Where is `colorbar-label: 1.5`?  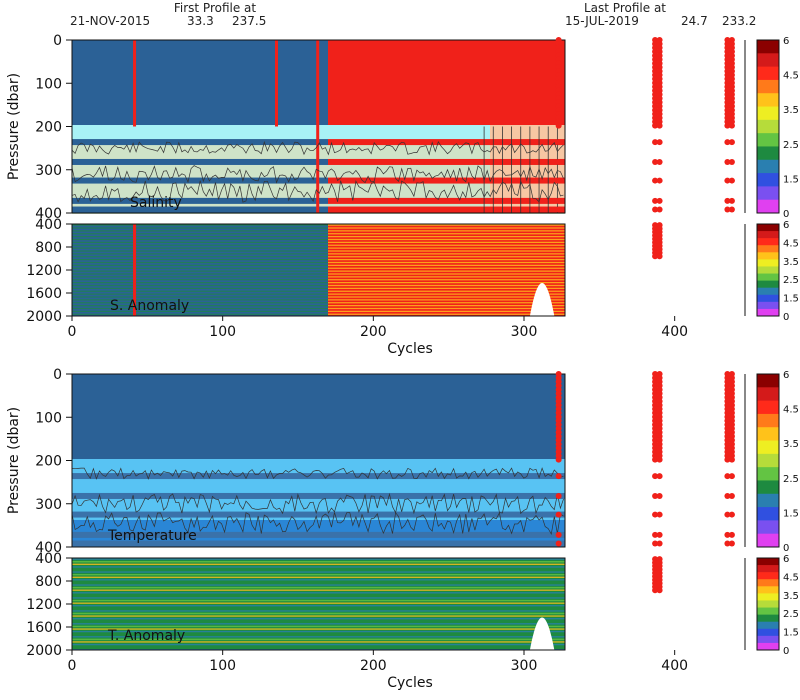 colorbar-label: 1.5 is located at coordinates (791, 513).